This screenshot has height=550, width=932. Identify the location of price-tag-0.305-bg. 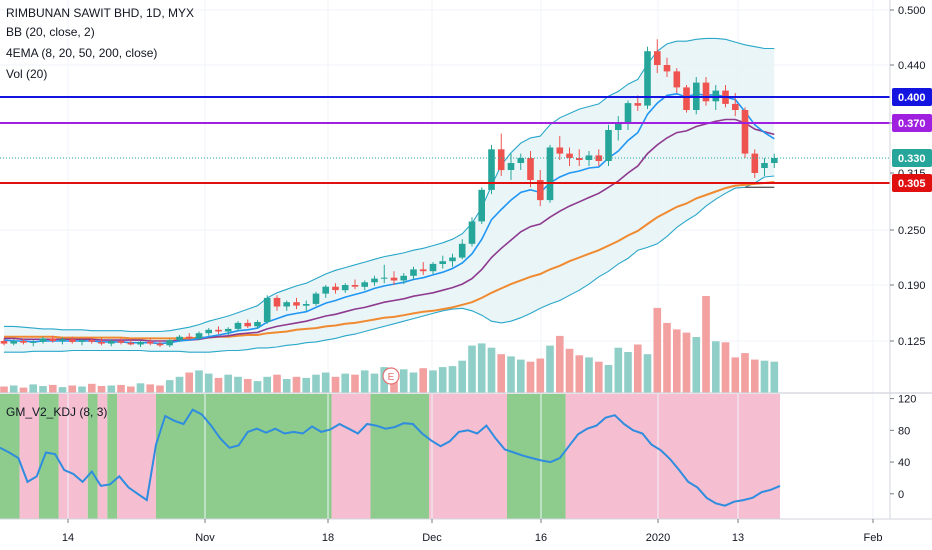
(912, 183).